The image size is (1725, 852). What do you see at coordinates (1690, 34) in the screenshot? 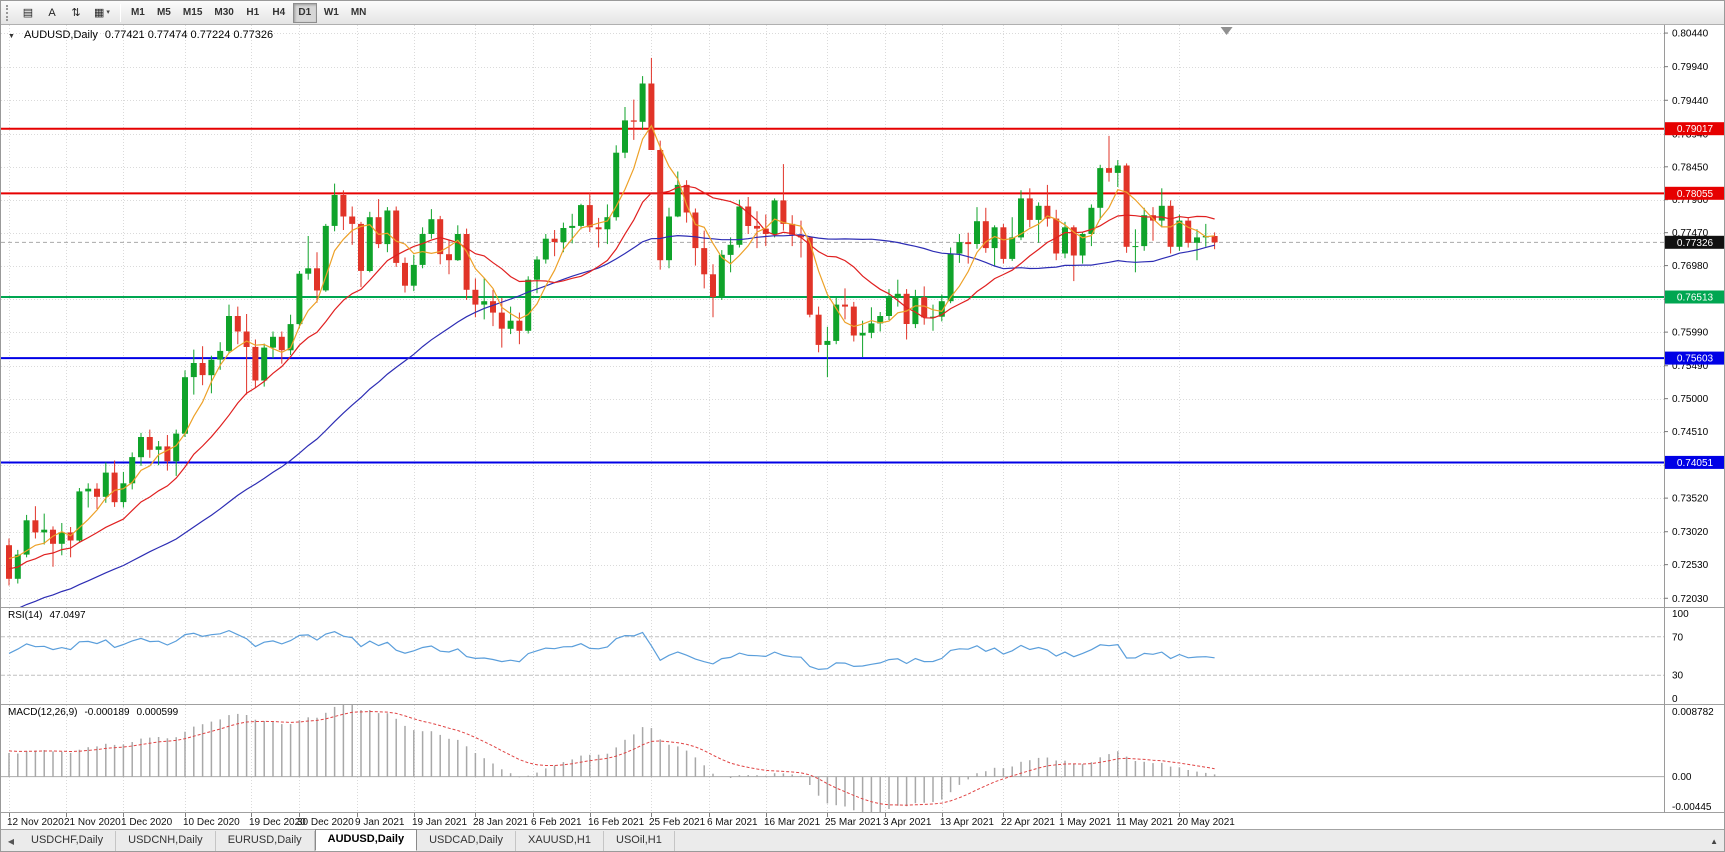
I see `price-tick-label: 0.80440` at bounding box center [1690, 34].